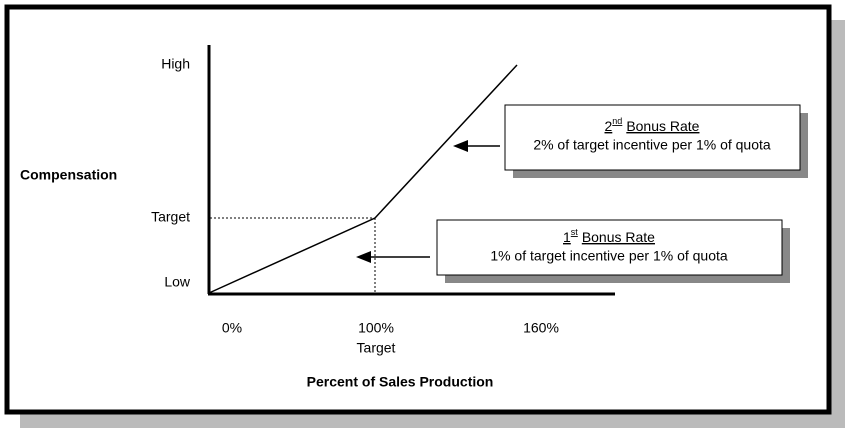  I want to click on x-sublabel: Target, so click(376, 348).